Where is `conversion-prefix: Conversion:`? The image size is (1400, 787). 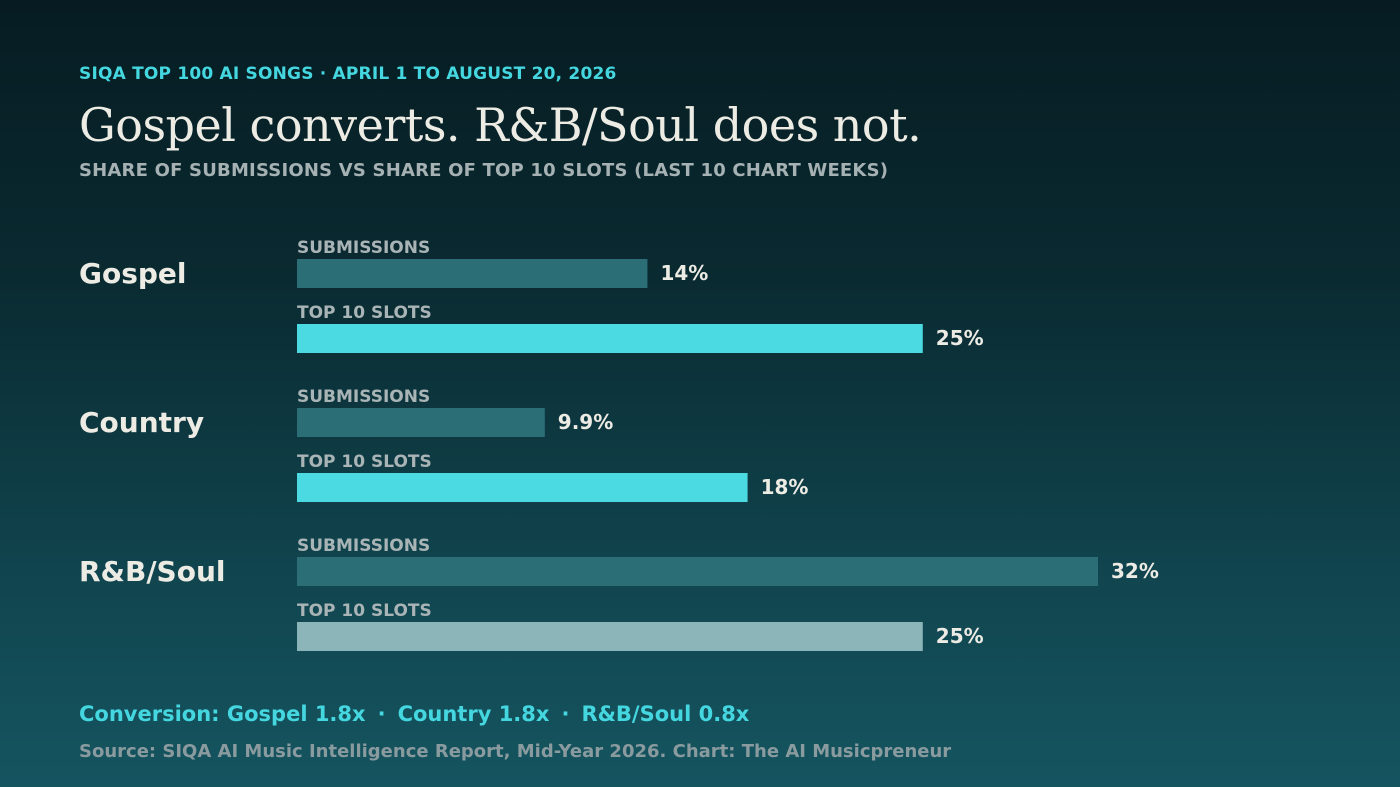 conversion-prefix: Conversion: is located at coordinates (149, 714).